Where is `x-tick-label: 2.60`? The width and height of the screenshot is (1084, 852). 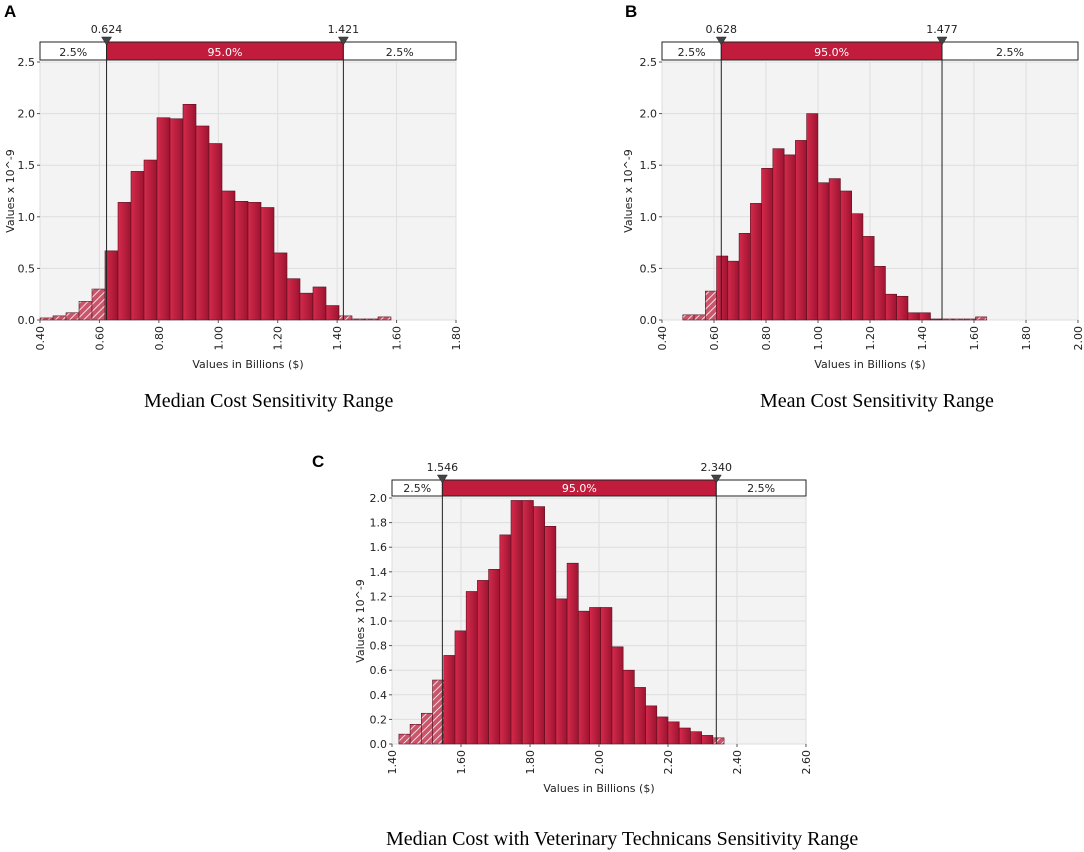
x-tick-label: 2.60 is located at coordinates (806, 762).